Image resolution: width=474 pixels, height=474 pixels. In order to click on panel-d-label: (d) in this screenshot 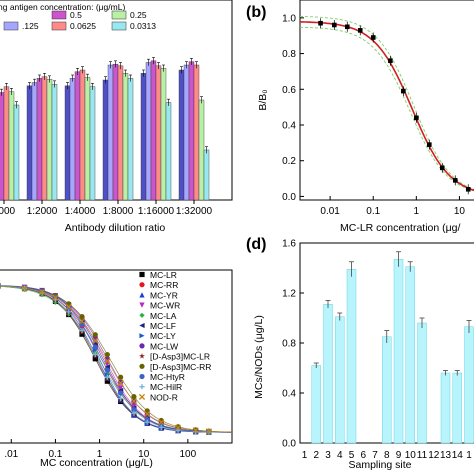, I will do `click(256, 244)`.